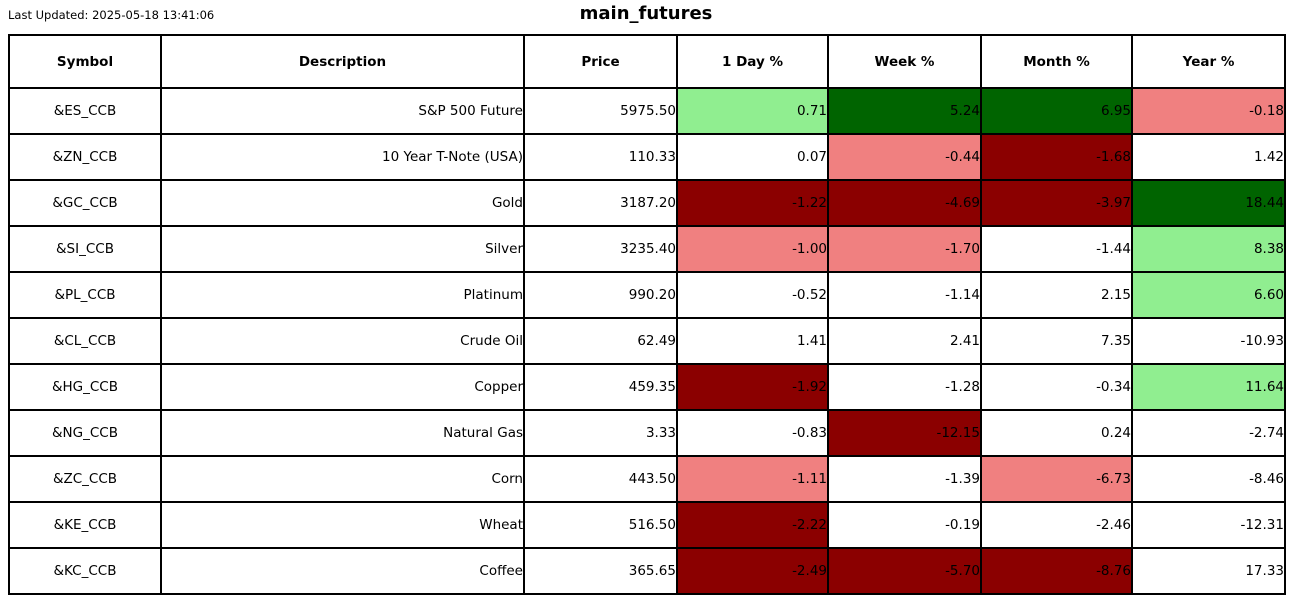 The width and height of the screenshot is (1292, 604). What do you see at coordinates (1056, 157) in the screenshot?
I see `month-pct-cell: -1.68` at bounding box center [1056, 157].